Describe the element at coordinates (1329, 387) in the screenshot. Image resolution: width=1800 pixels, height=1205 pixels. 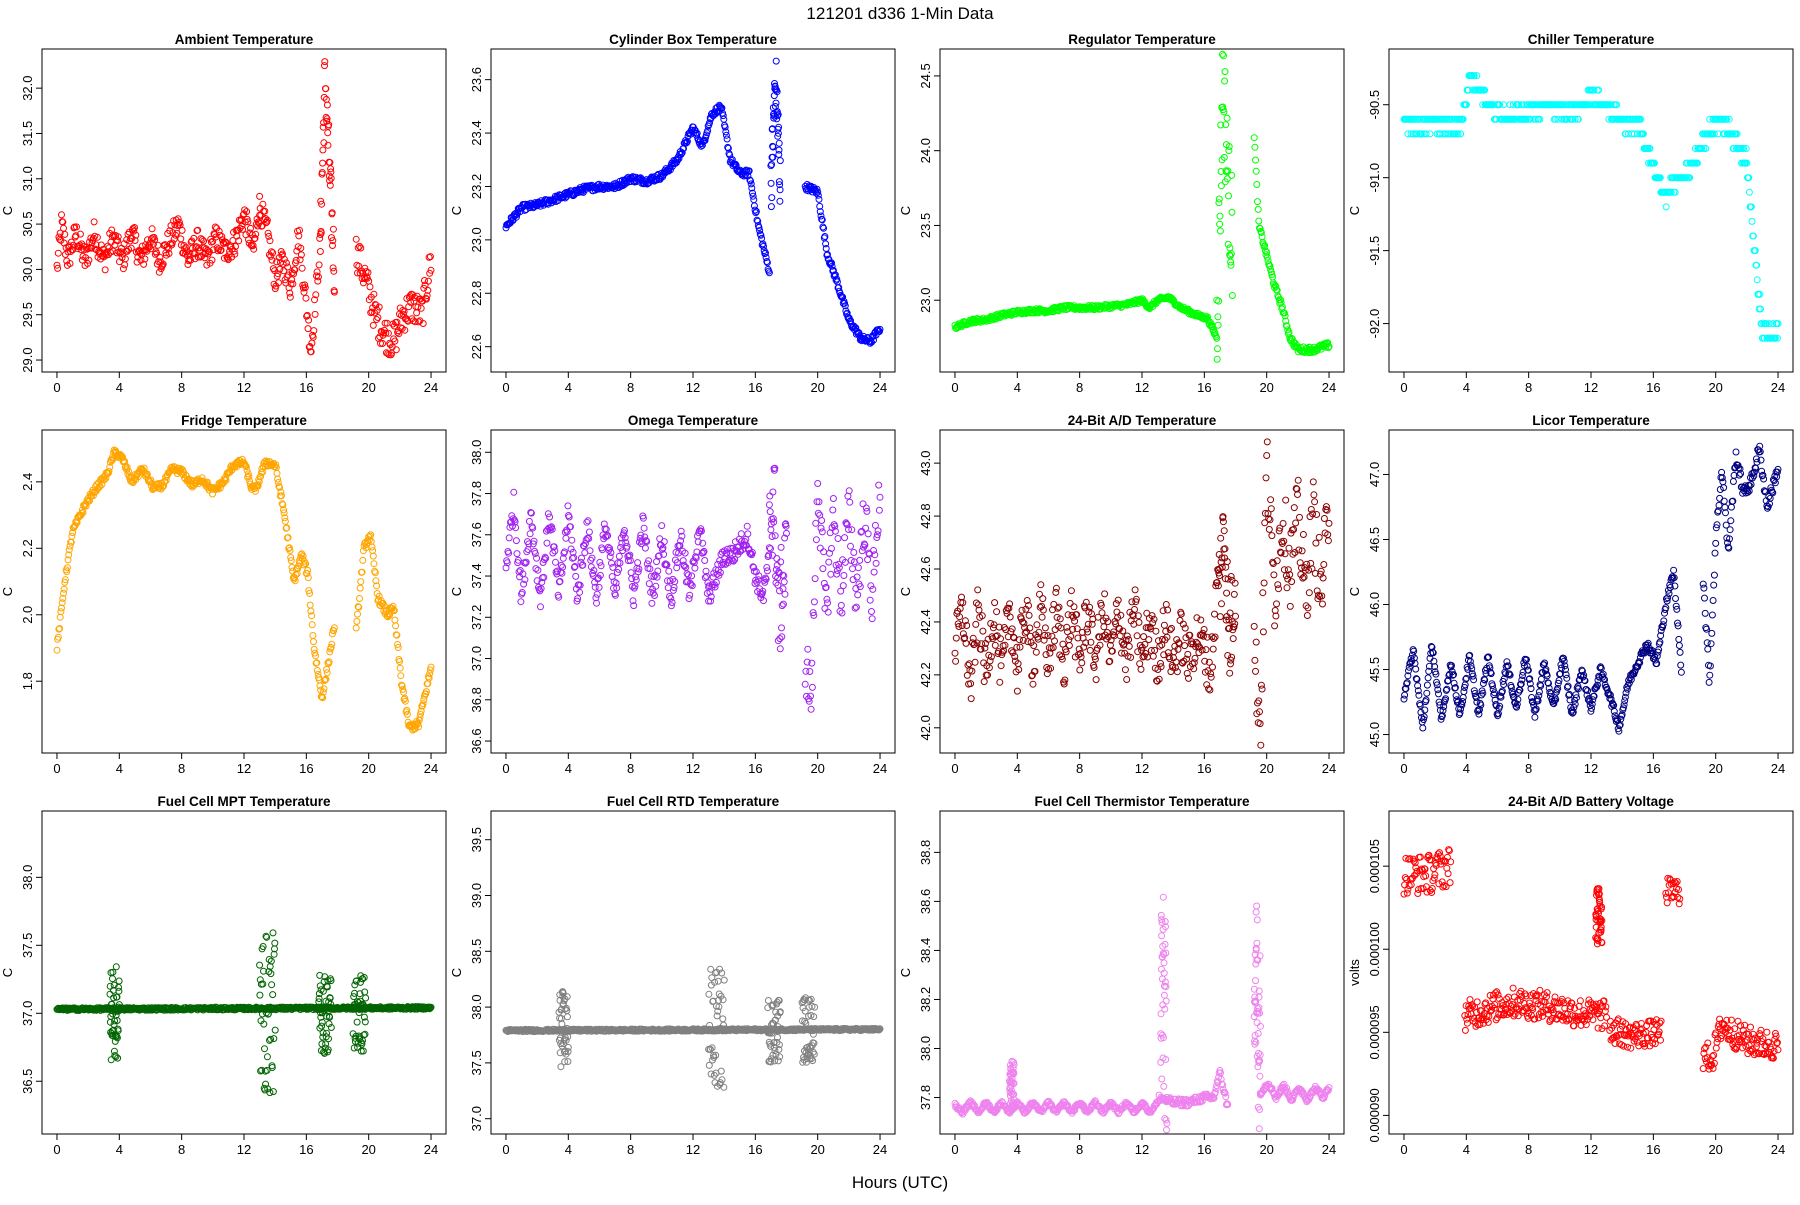
I see `x-tick-label: 24` at that location.